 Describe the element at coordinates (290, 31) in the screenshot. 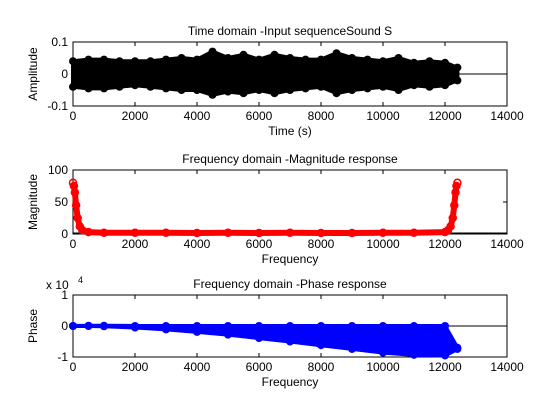

I see `chart-title: Time domain -Input sequenceSound S` at that location.